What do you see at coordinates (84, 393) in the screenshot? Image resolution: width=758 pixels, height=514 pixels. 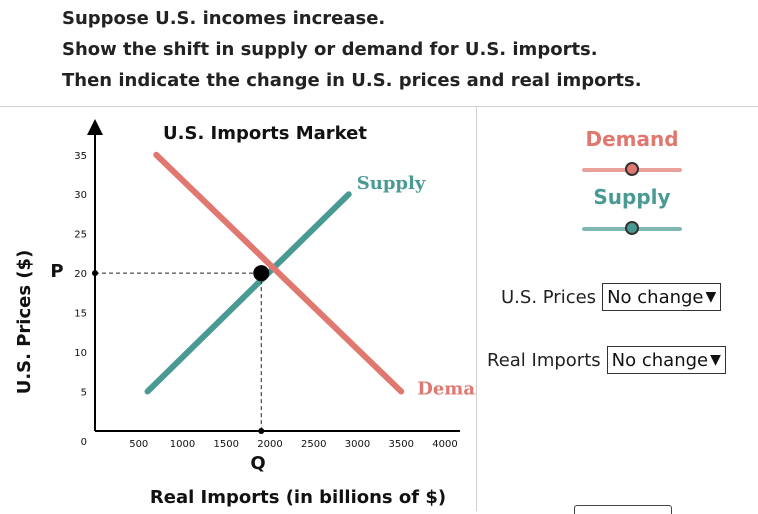 I see `y-tick-label: 5` at bounding box center [84, 393].